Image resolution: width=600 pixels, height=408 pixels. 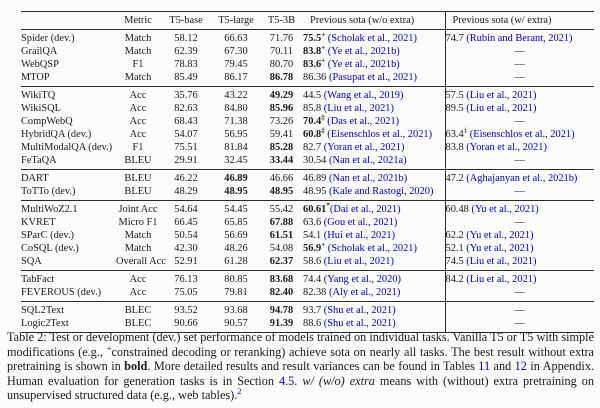 I want to click on ref-link: 11, so click(x=484, y=366).